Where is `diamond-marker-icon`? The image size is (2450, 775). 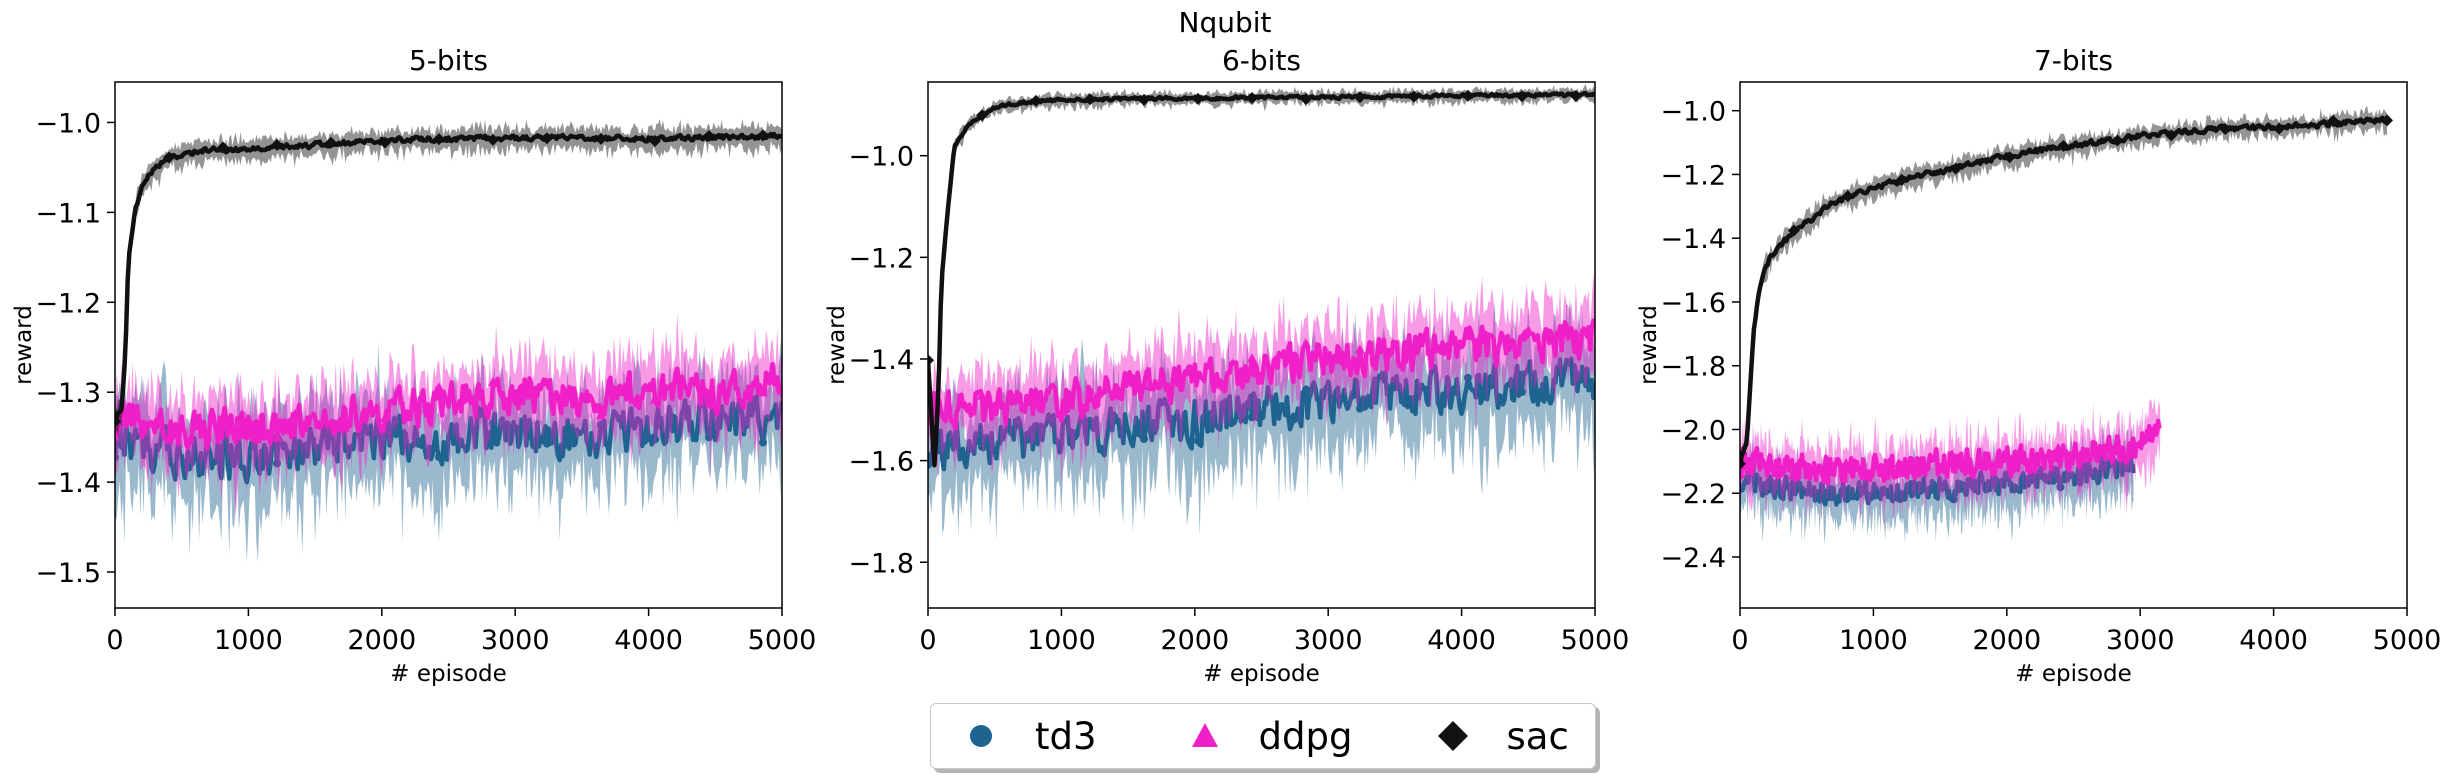
diamond-marker-icon is located at coordinates (1453, 736).